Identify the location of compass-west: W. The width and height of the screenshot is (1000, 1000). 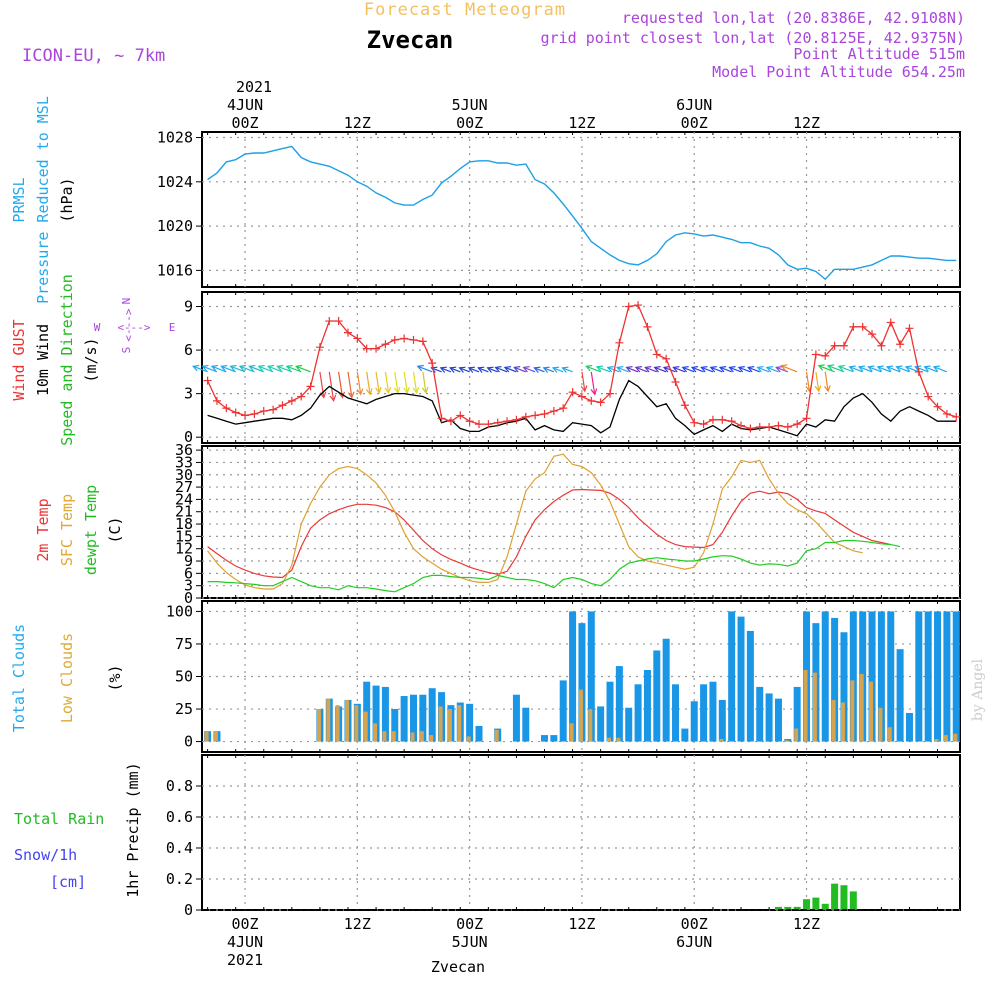
(97, 327).